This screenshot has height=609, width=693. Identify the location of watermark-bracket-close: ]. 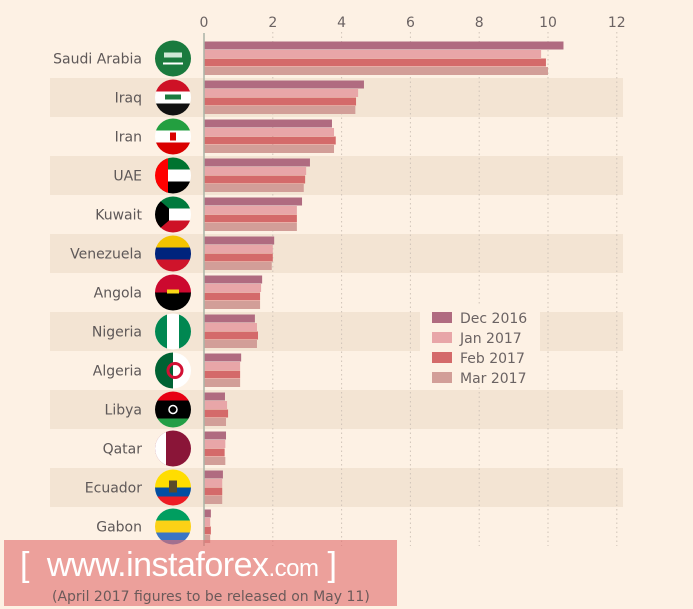
(332, 565).